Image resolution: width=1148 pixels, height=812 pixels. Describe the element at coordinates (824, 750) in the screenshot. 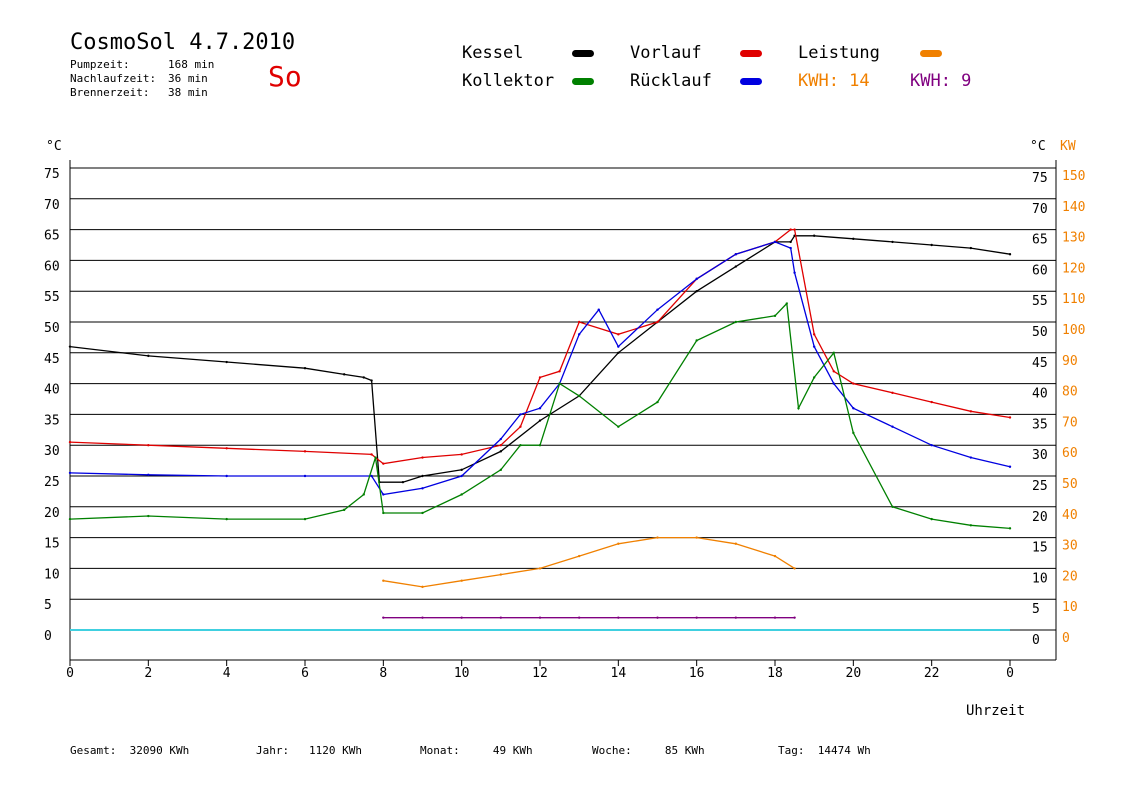

I see `footer-tag: Tag: 14474 Wh` at that location.